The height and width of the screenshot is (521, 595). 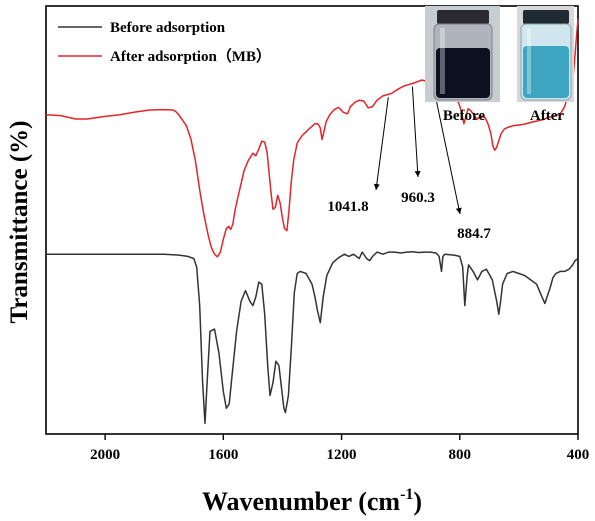 What do you see at coordinates (164, 42) in the screenshot?
I see `legend: Before adsorption After adsorption（MB）` at bounding box center [164, 42].